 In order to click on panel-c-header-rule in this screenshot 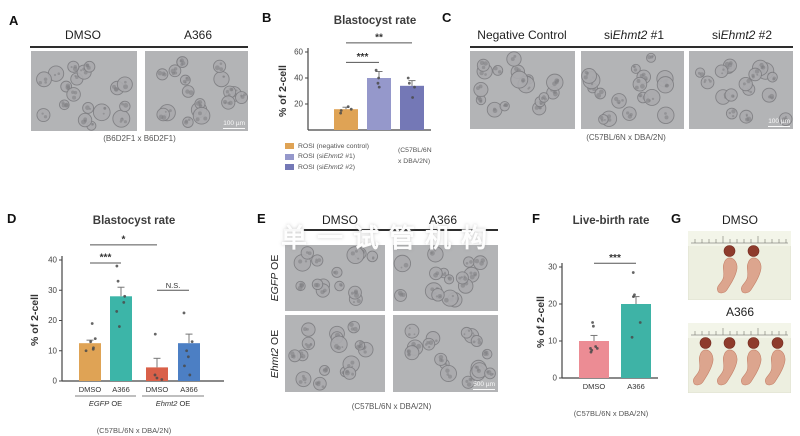, I will do `click(631, 47)`.